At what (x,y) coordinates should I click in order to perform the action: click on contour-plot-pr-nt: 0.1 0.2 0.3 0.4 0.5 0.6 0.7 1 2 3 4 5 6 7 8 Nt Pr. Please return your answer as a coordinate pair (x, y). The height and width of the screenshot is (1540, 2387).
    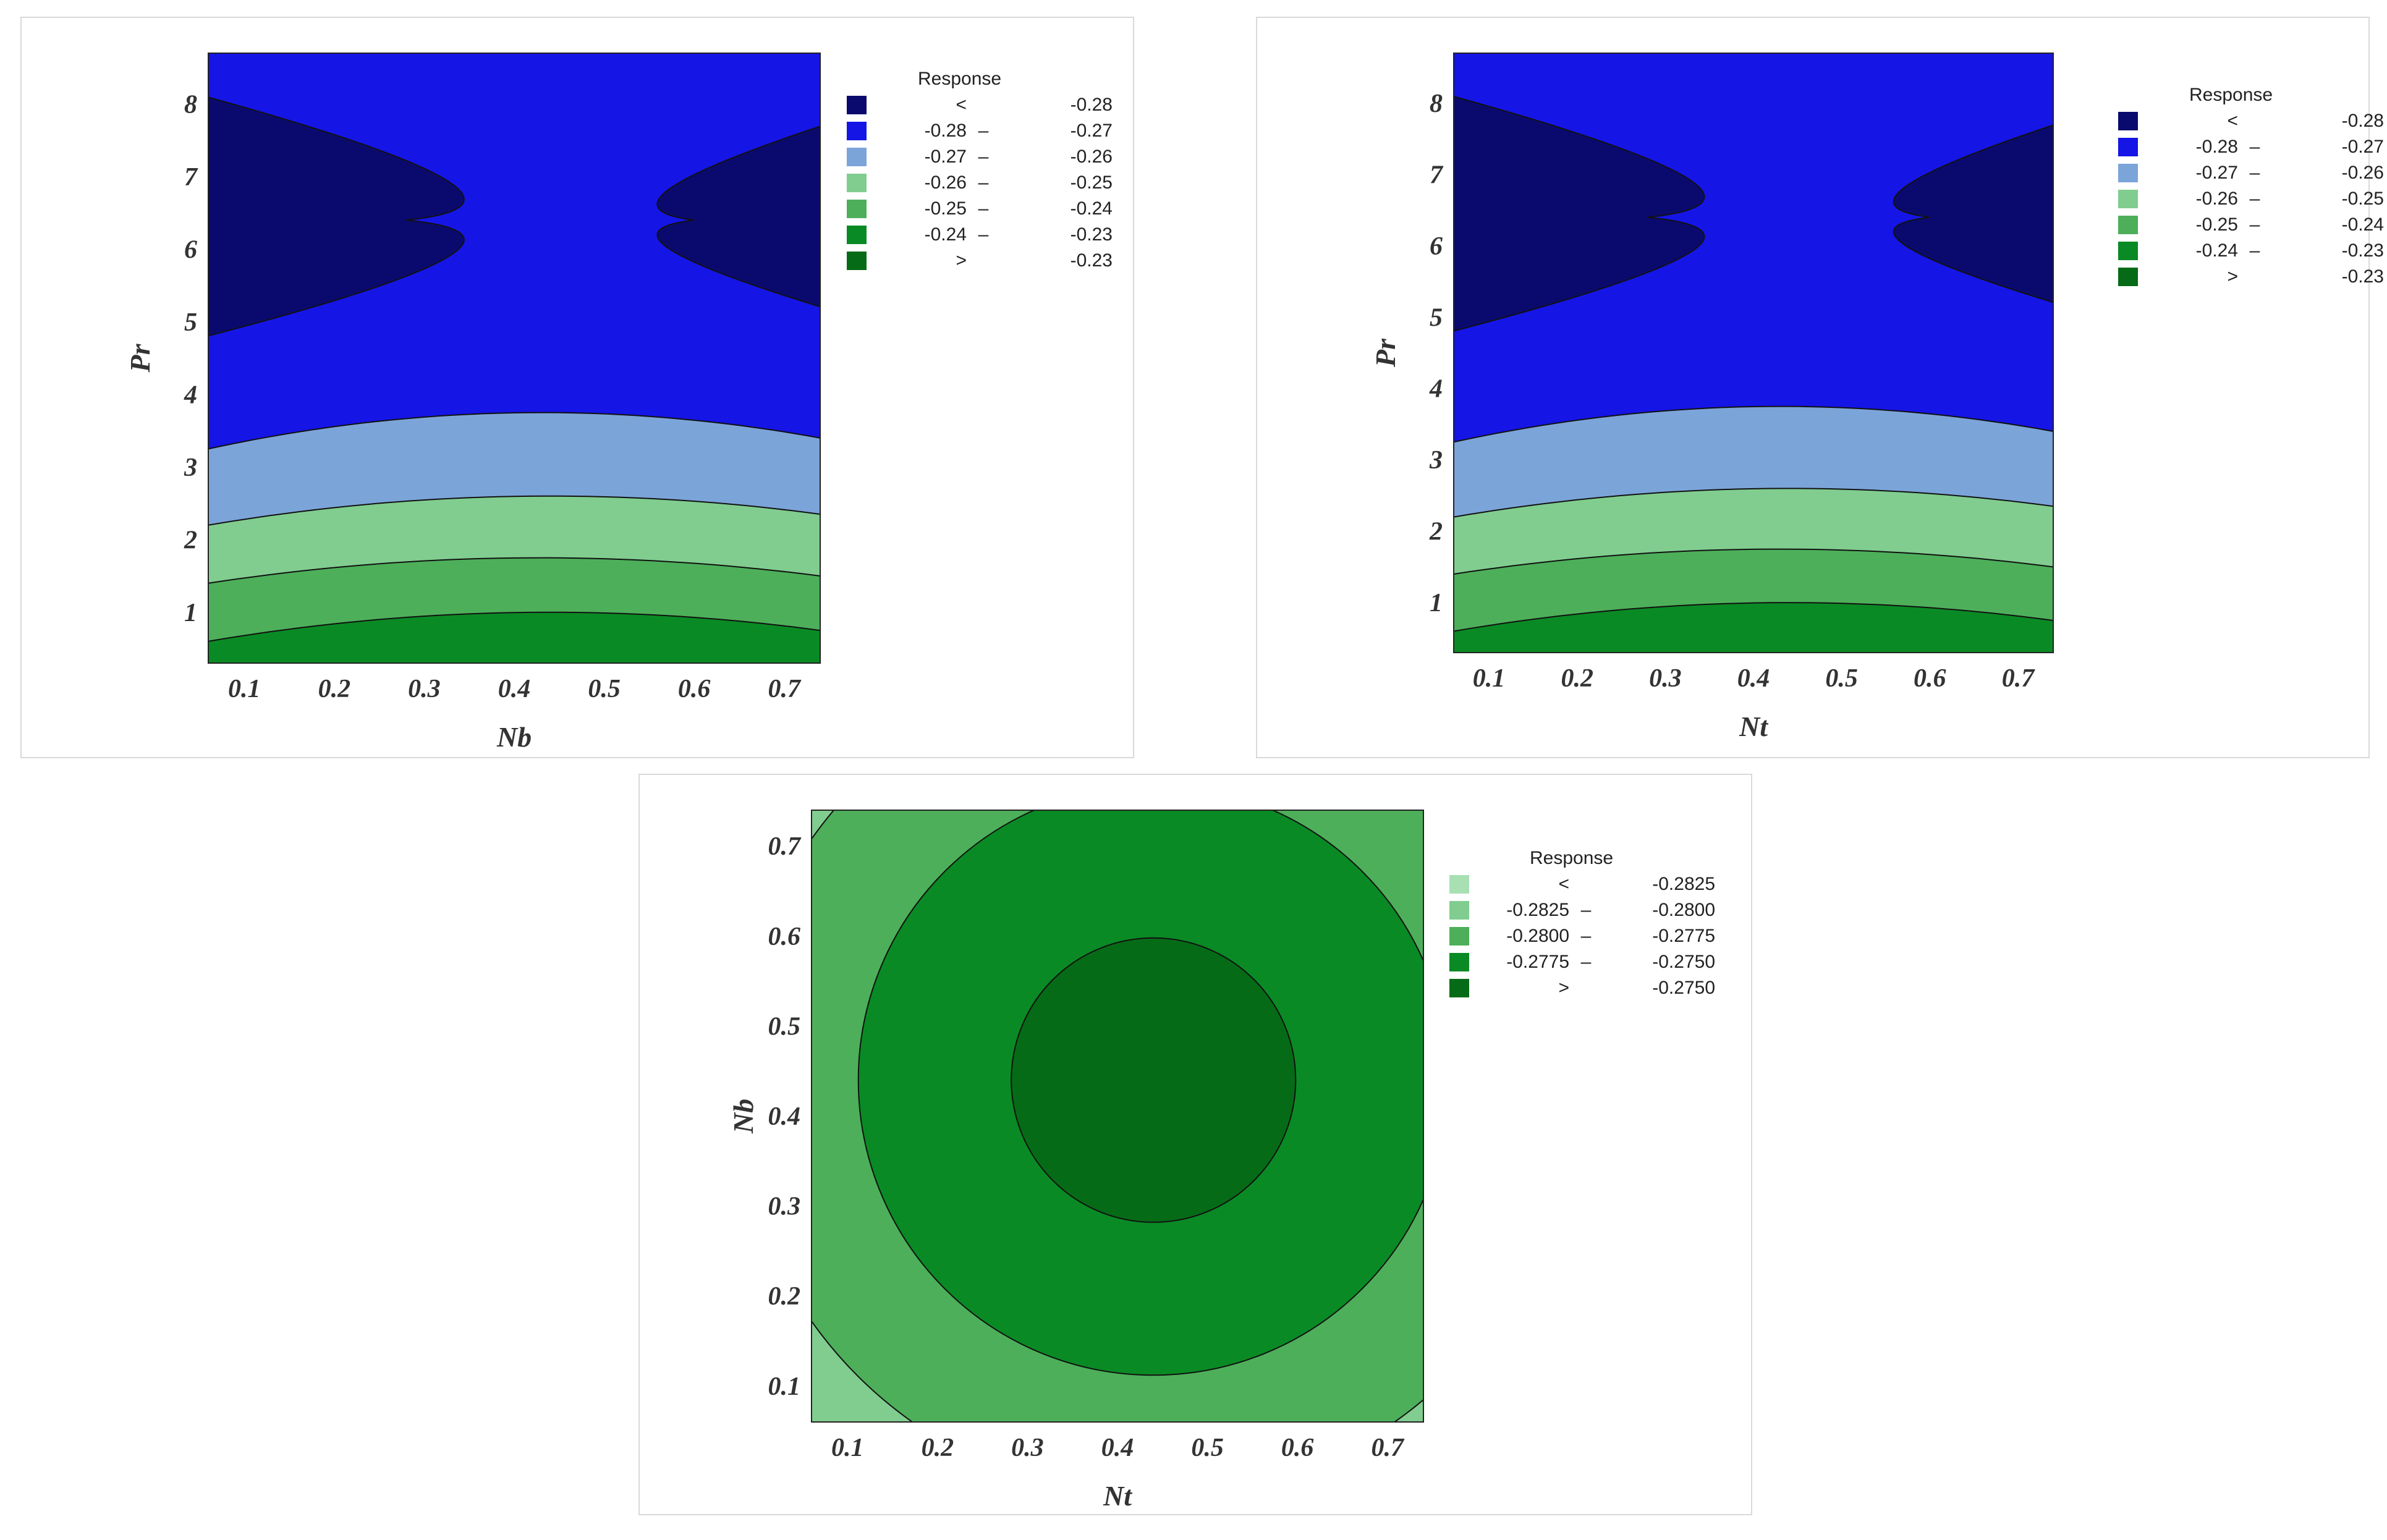
    Looking at the image, I should click on (1712, 397).